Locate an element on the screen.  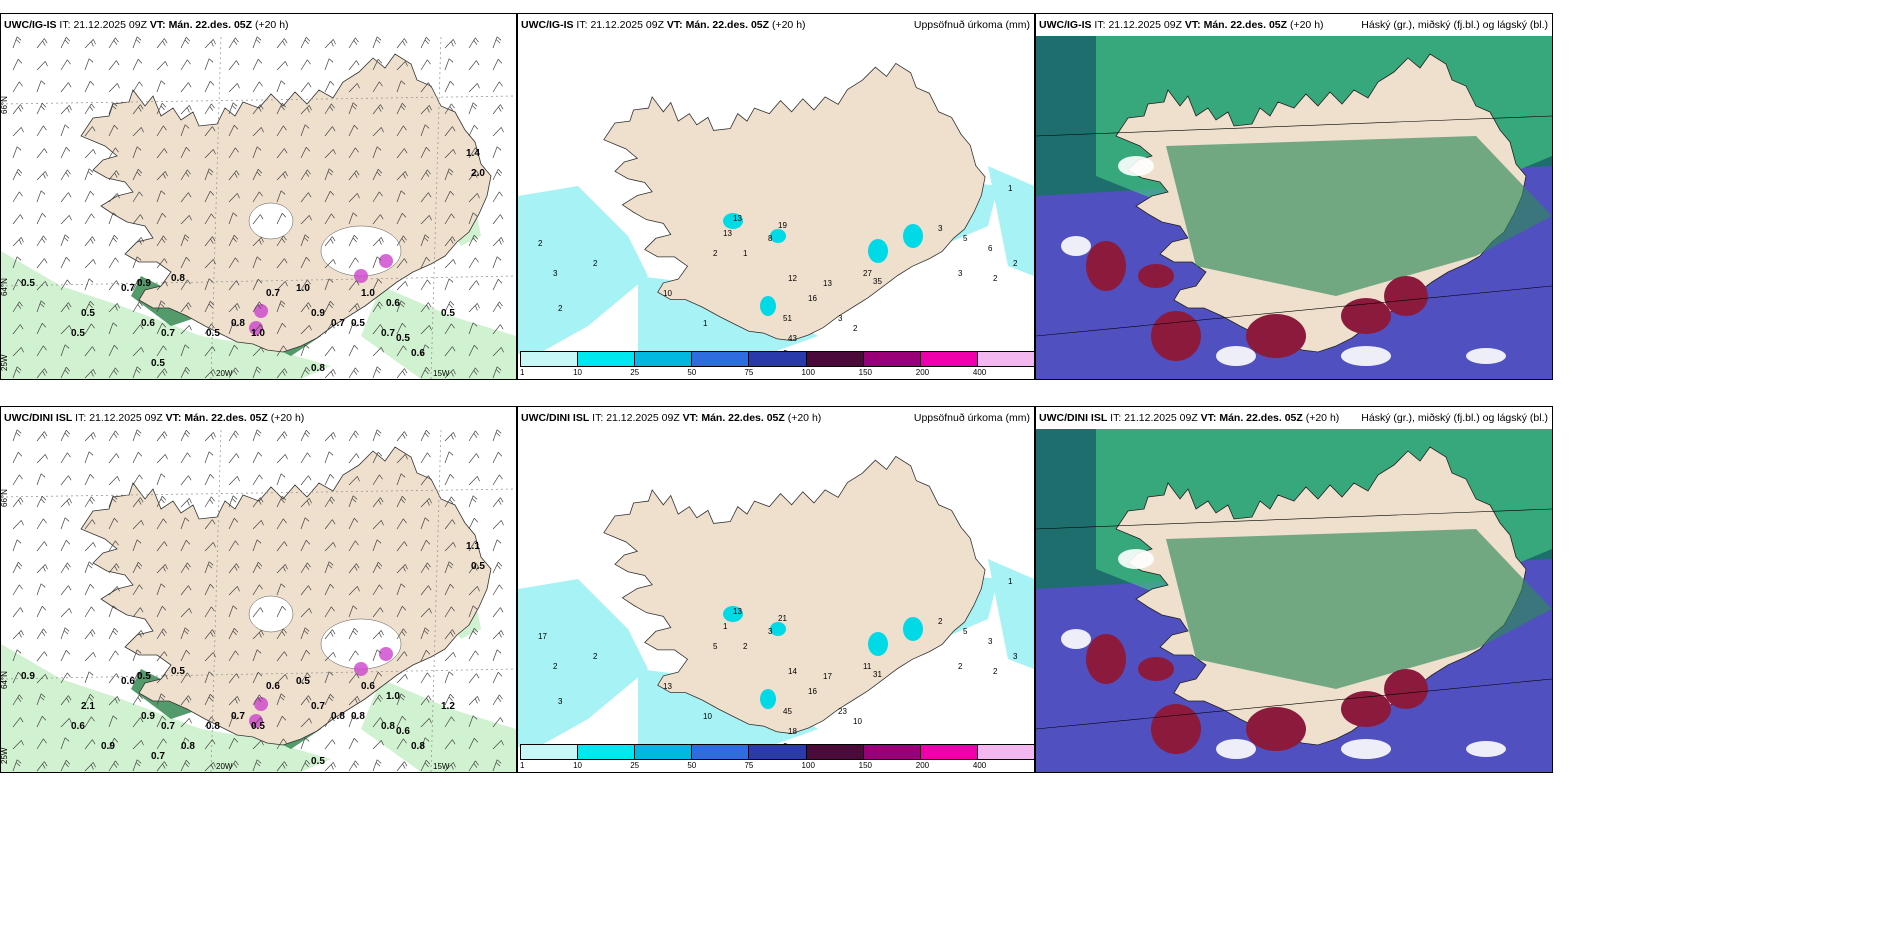
wind-value-label-1: 0.7 is located at coordinates (128, 288).